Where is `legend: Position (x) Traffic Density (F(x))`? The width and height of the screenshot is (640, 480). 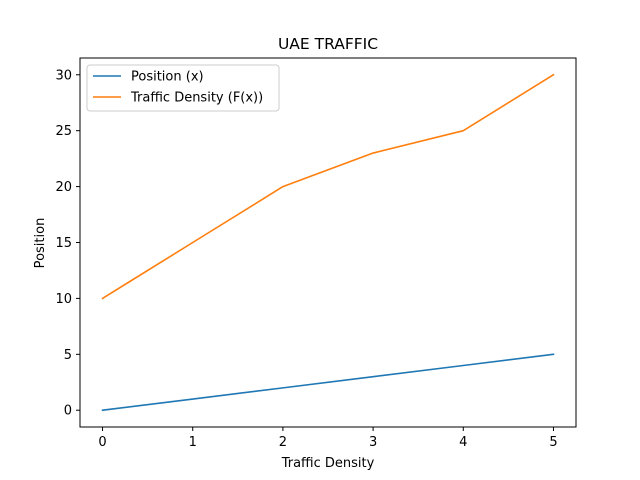
legend: Position (x) Traffic Density (F(x)) is located at coordinates (183, 88).